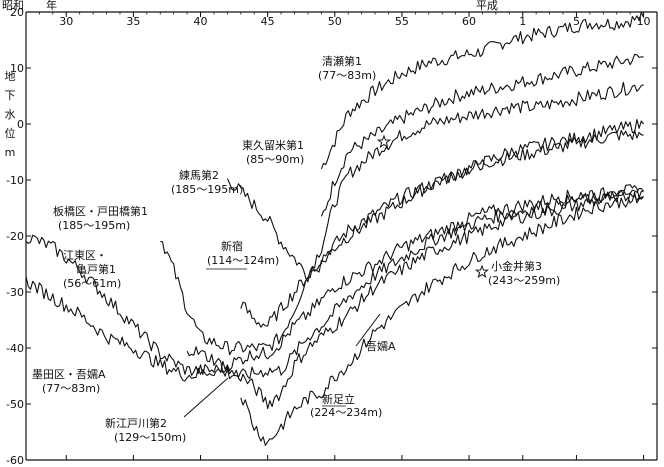  What do you see at coordinates (10, 76) in the screenshot?
I see `y-axis-title-char: 地` at bounding box center [10, 76].